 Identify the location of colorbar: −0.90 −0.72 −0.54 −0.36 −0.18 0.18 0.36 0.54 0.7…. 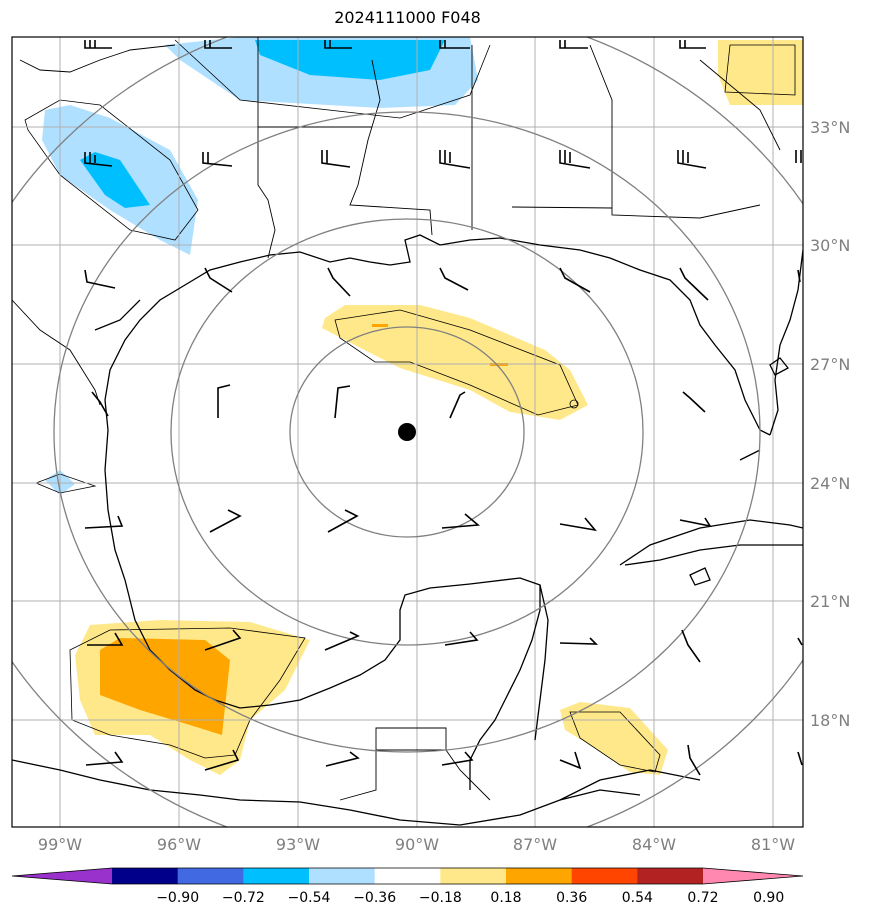
(407, 886).